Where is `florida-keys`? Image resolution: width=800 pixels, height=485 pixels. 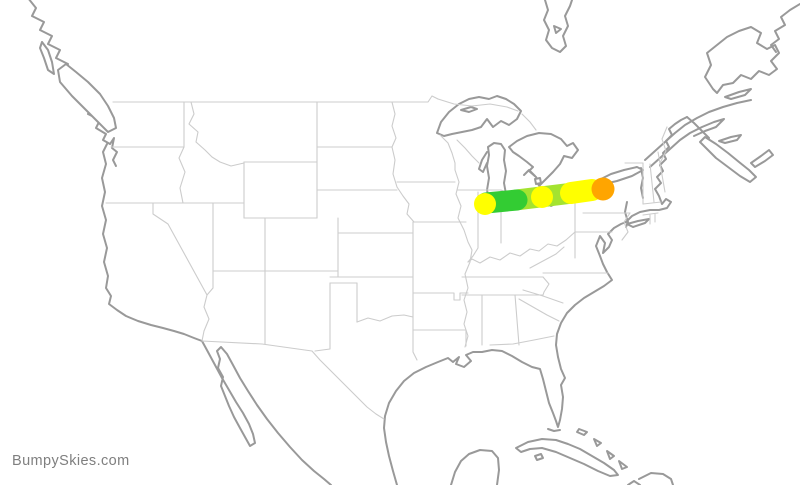 florida-keys is located at coordinates (554, 430).